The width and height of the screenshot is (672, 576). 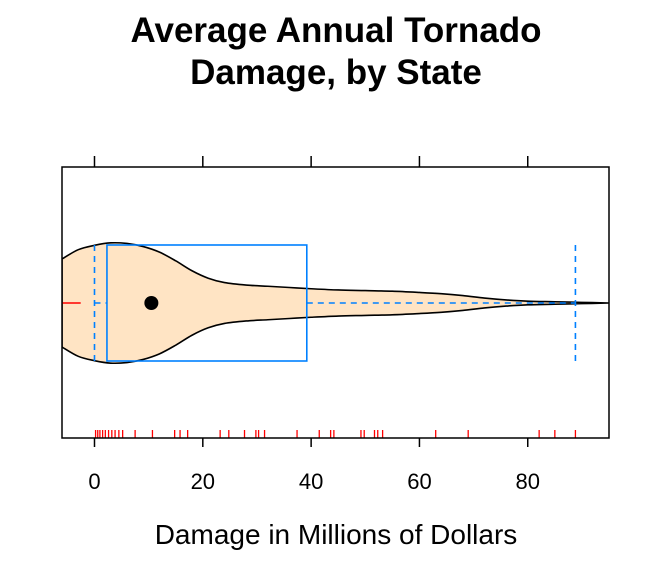 I want to click on chart-title-line-1: Average Annual Tornado, so click(x=336, y=30).